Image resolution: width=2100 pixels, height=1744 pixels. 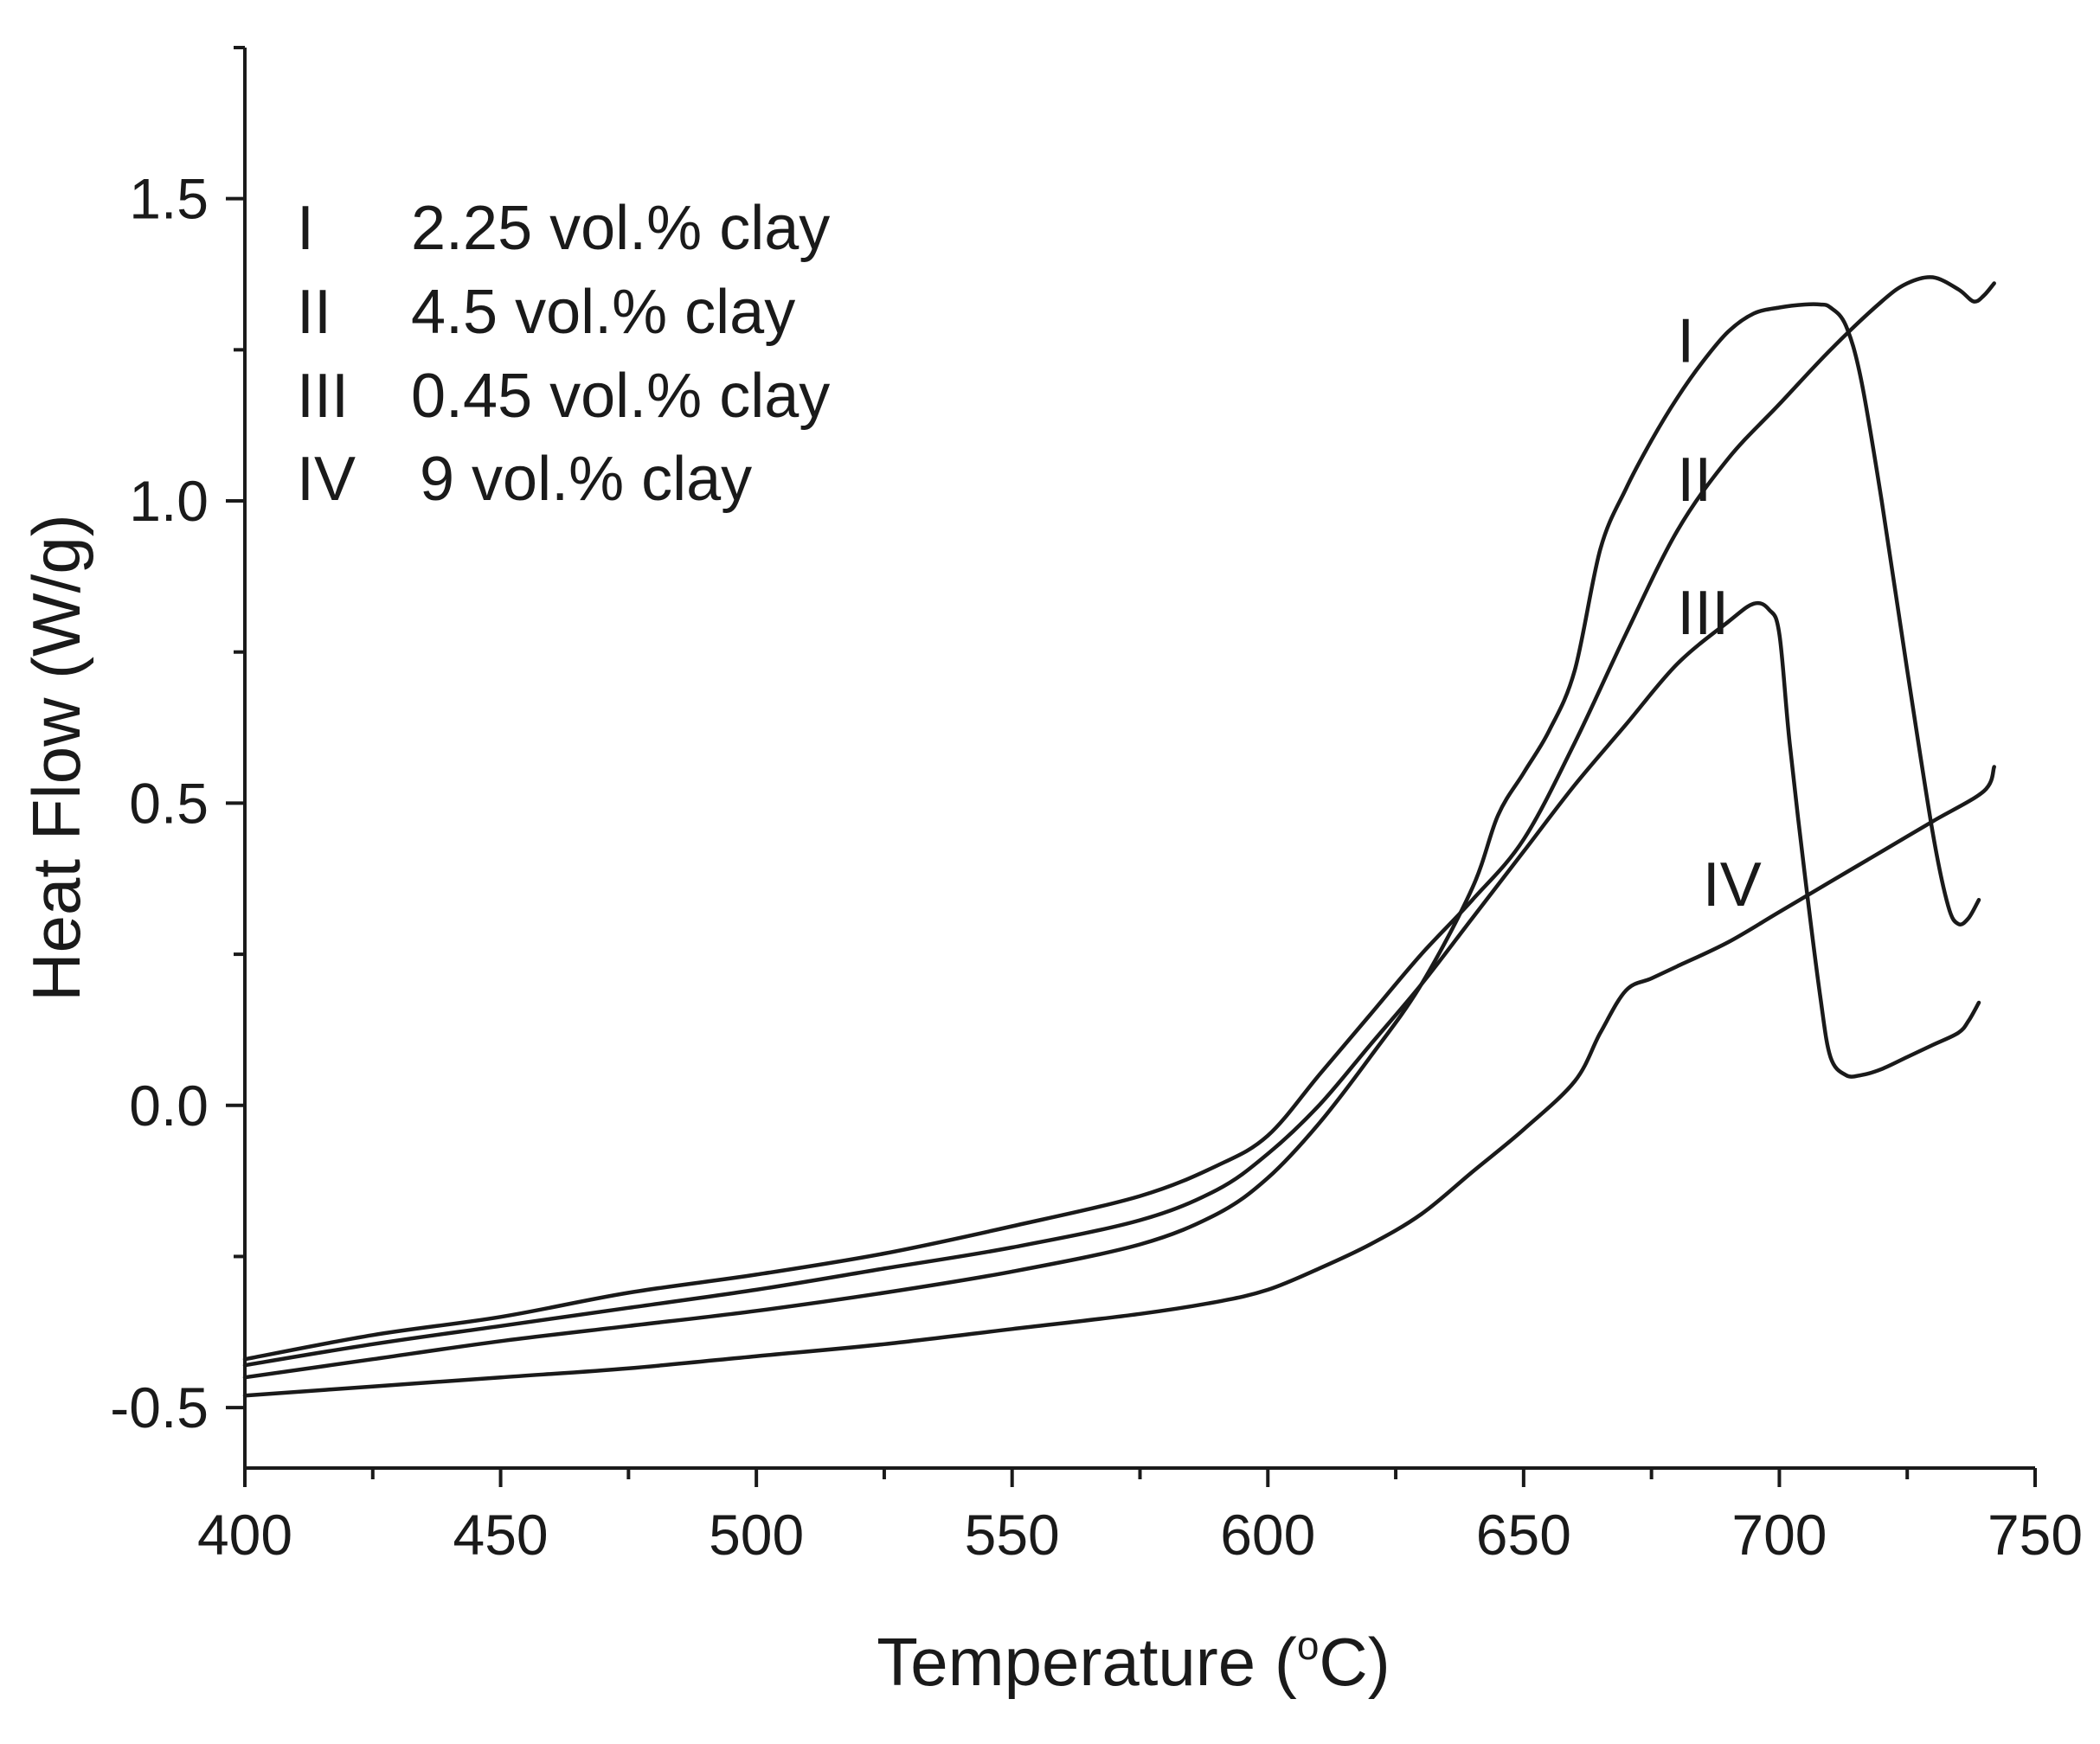 I want to click on legend-id-1: I, so click(x=305, y=228).